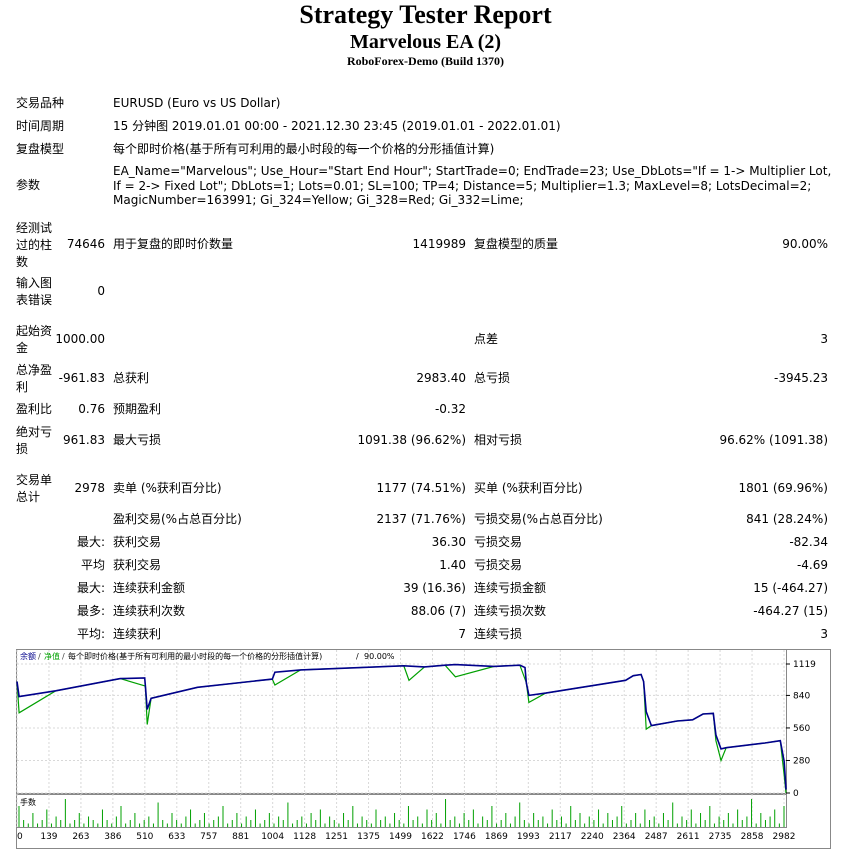 The image size is (851, 852). I want to click on expected-payoff-value: -0.32, so click(450, 409).